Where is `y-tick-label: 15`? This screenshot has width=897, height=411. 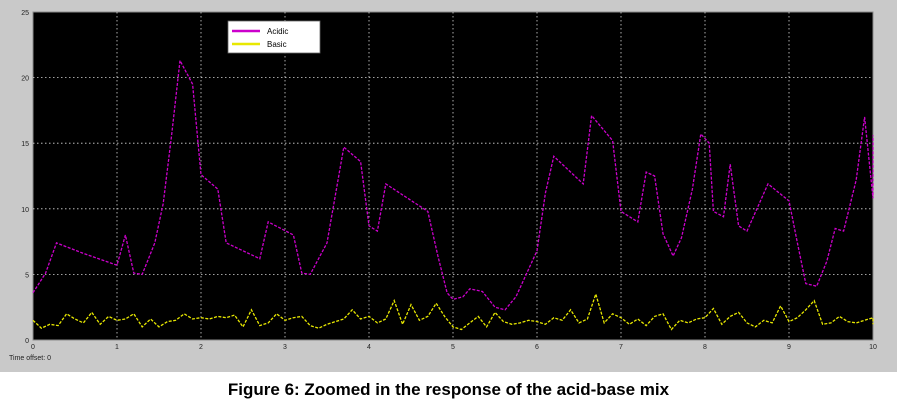 y-tick-label: 15 is located at coordinates (25, 144).